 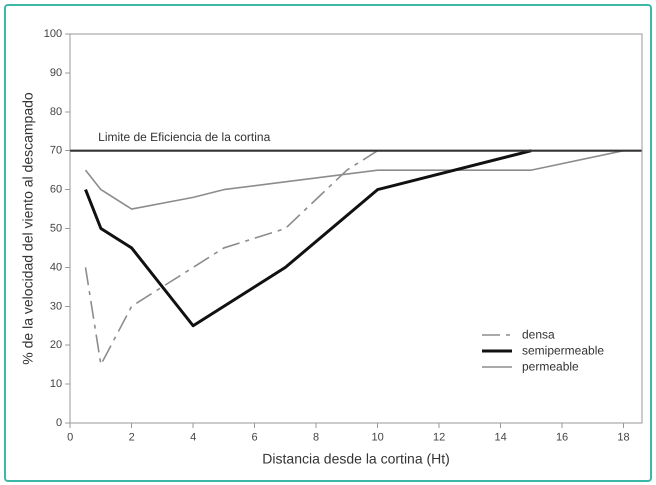 I want to click on x-tick-label: 10, so click(x=377, y=438).